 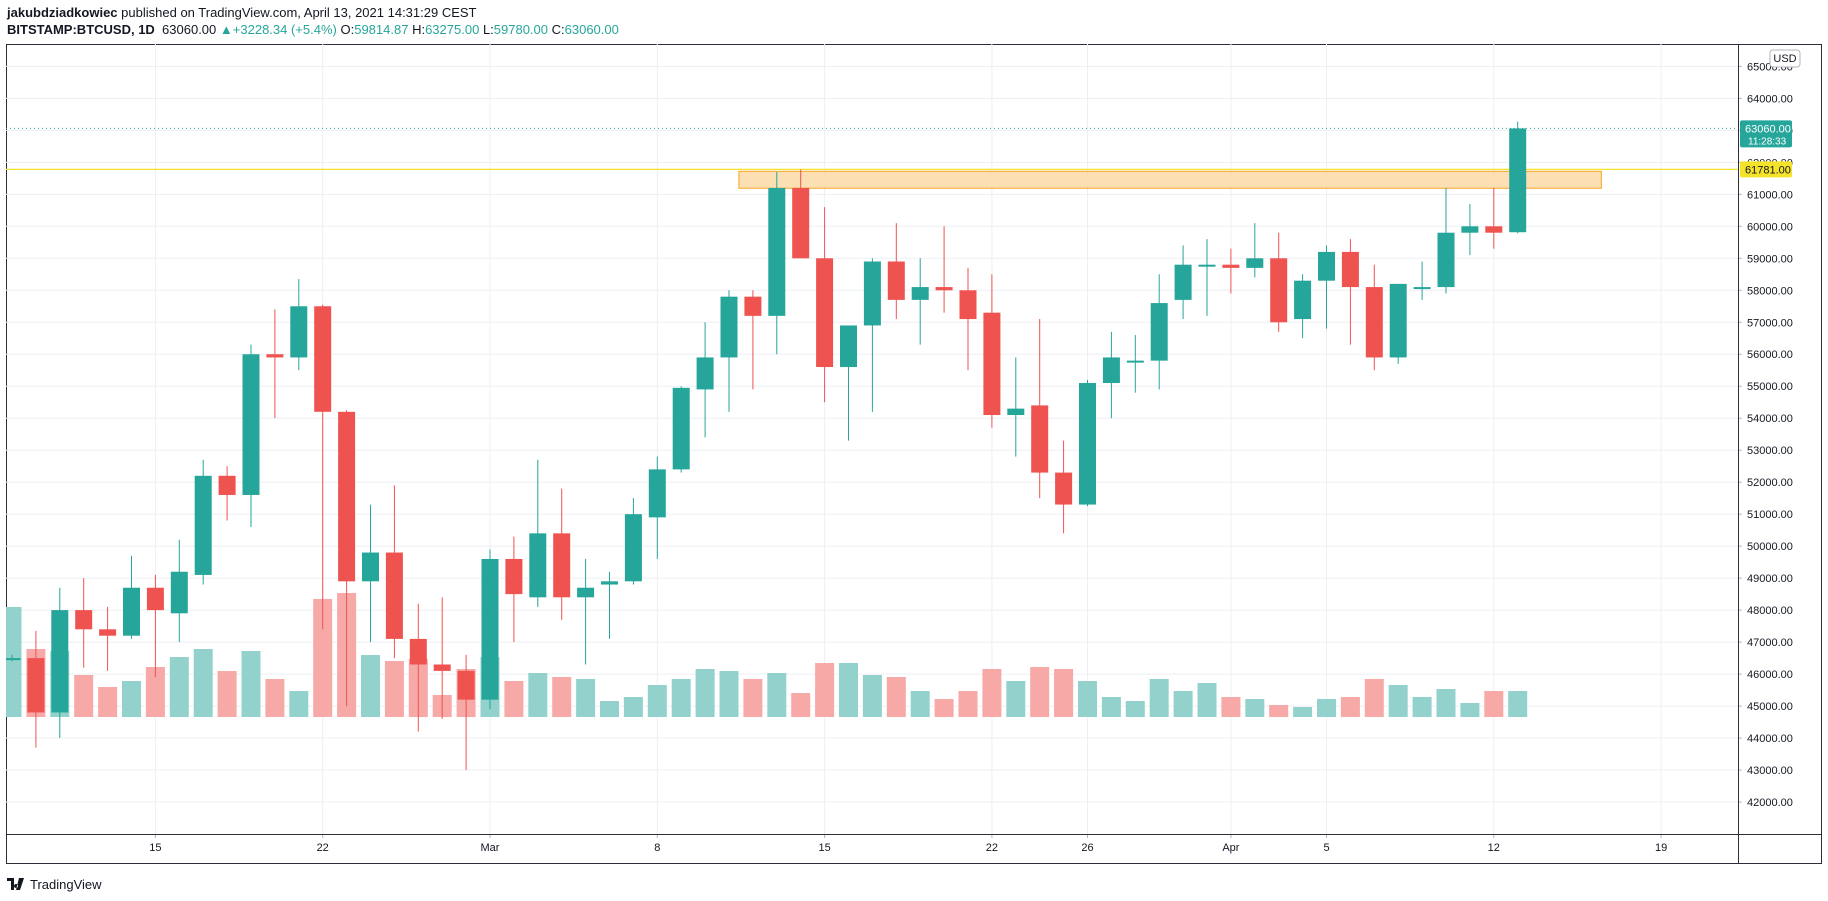 I want to click on tradingview-logo-icon, so click(x=16, y=884).